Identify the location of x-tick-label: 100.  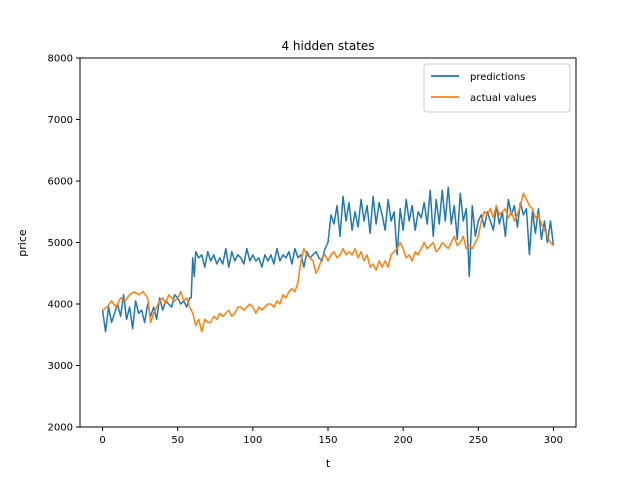
(252, 440).